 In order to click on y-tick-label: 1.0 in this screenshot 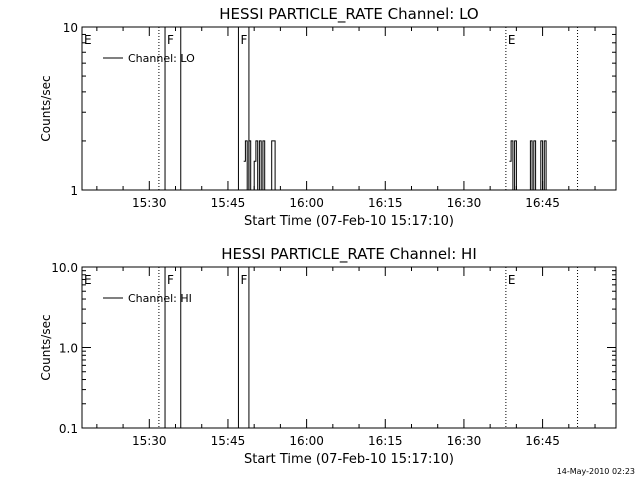, I will do `click(68, 349)`.